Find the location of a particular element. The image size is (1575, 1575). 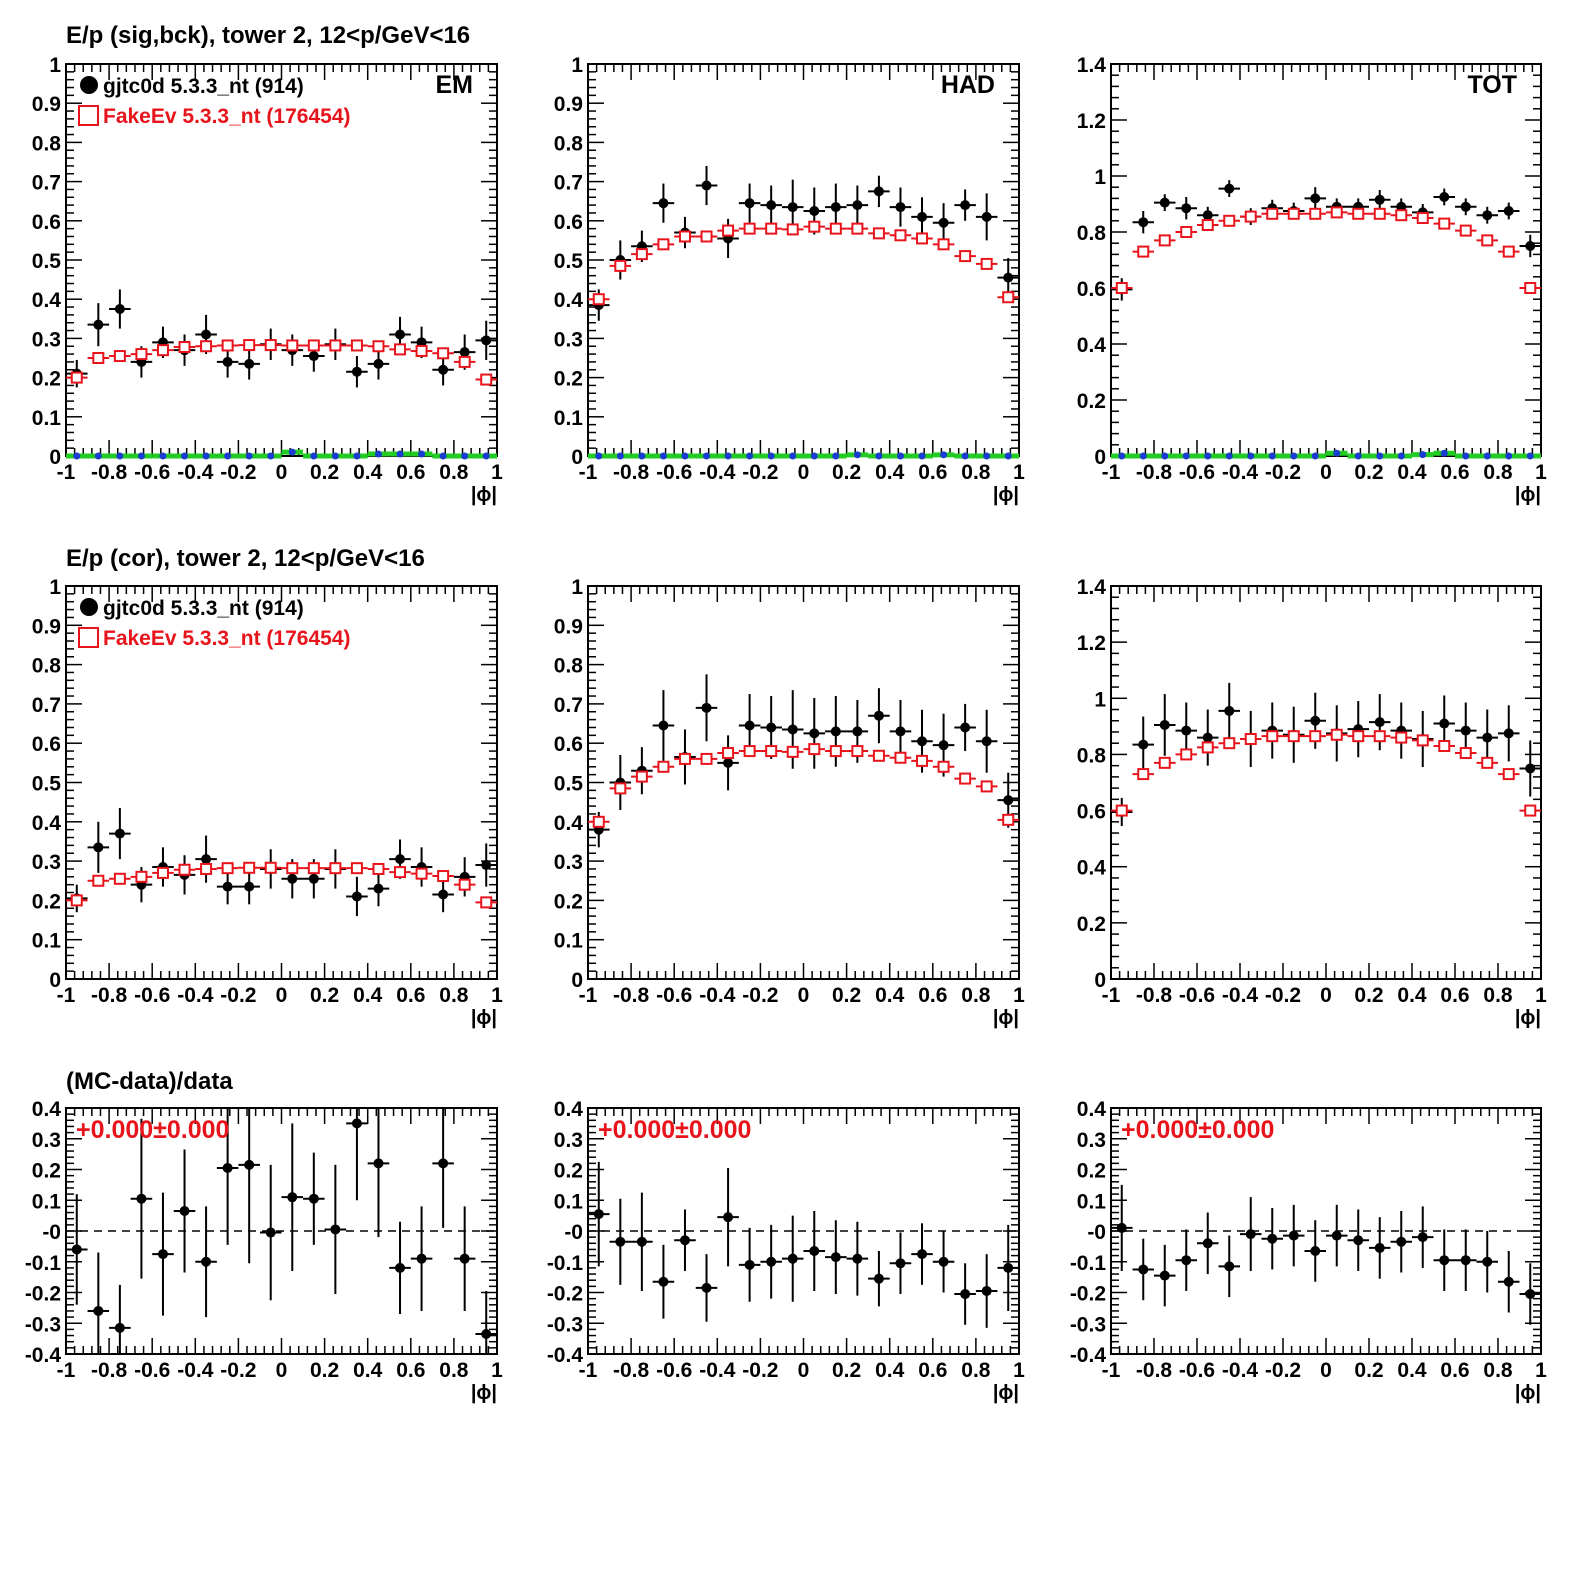

x-tick-label: -0.8 is located at coordinates (109, 1370).